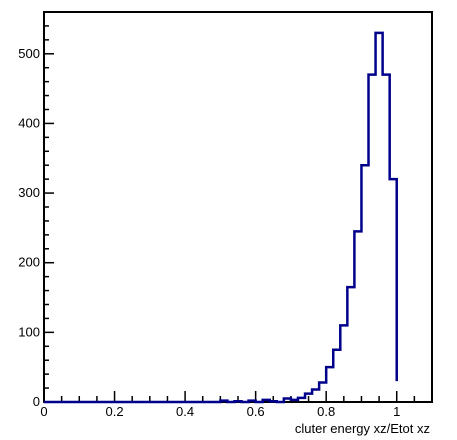 This screenshot has height=440, width=457. I want to click on x-tick-label: 0.6, so click(256, 411).